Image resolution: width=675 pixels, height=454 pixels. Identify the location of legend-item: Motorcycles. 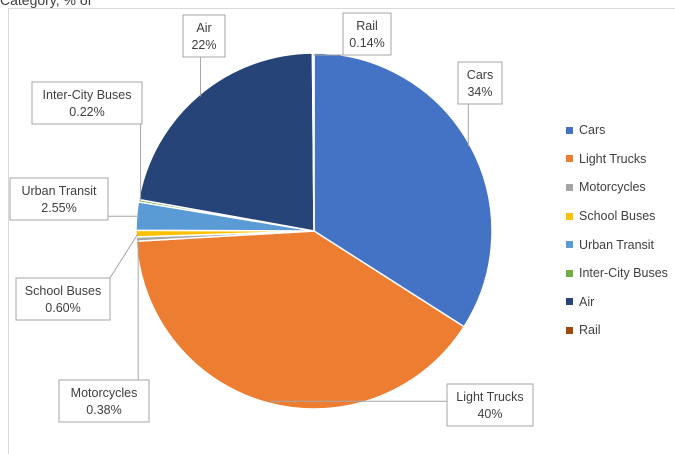
(617, 187).